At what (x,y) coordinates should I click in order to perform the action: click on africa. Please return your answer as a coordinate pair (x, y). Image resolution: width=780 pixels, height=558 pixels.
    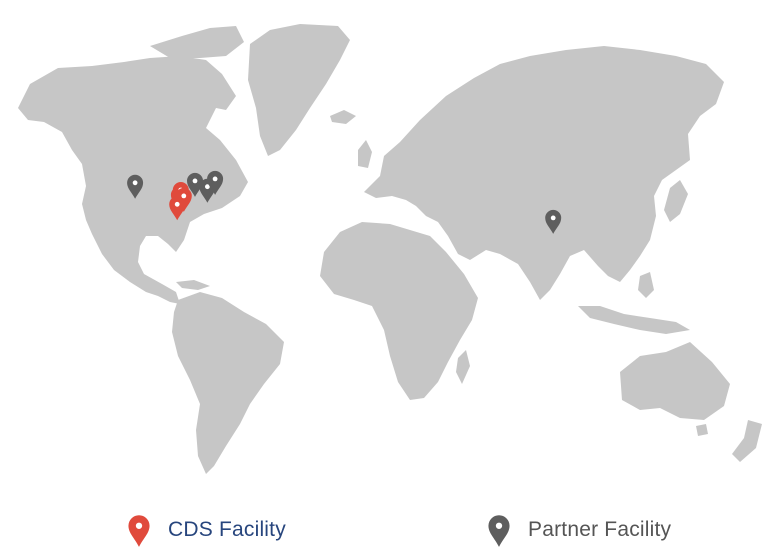
    Looking at the image, I should click on (399, 311).